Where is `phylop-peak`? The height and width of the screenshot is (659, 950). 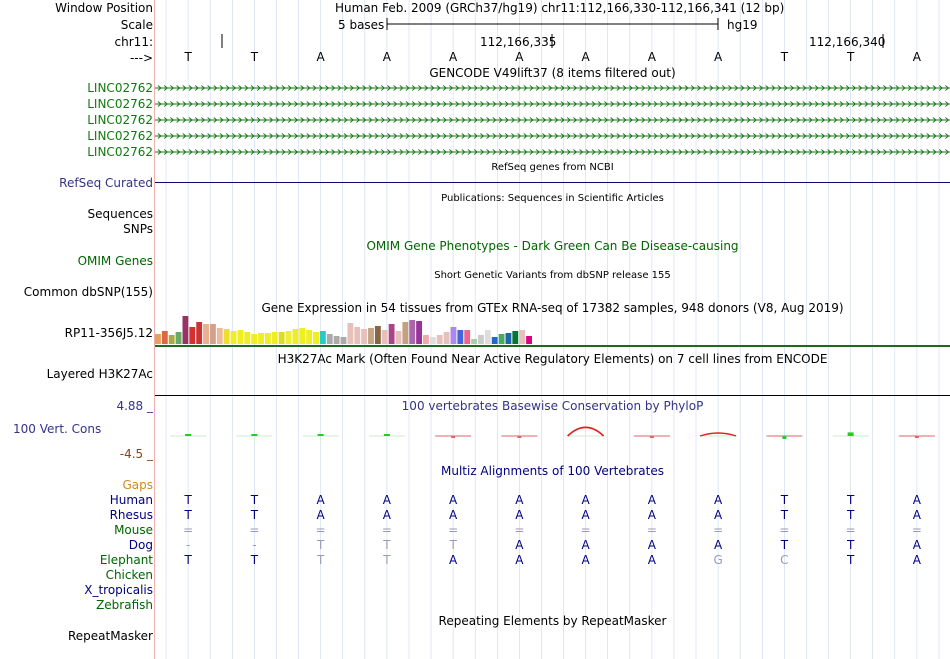
phylop-peak is located at coordinates (586, 431).